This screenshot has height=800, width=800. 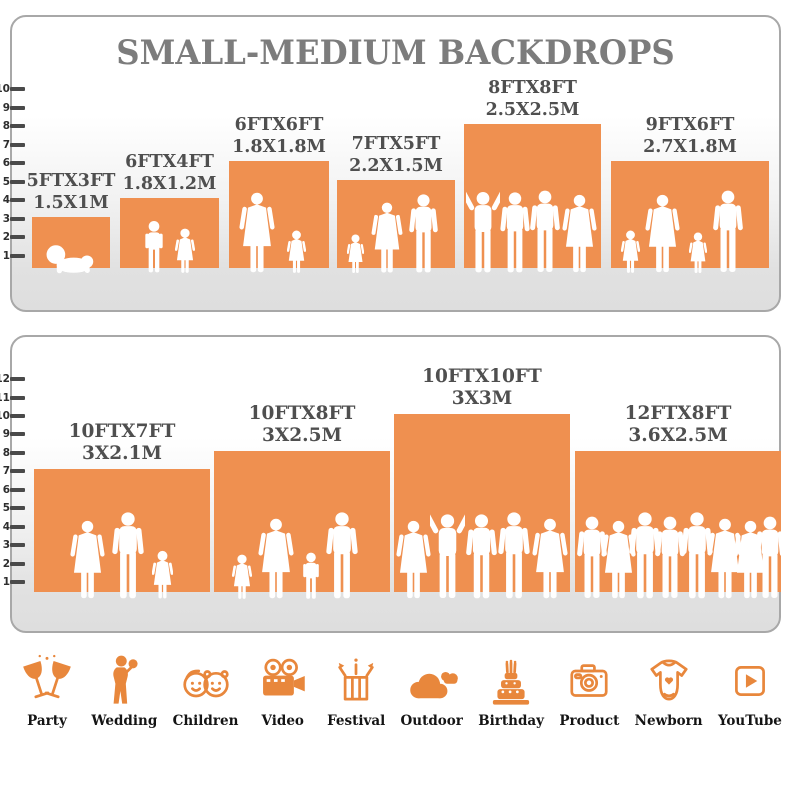 I want to click on category-product: Product, so click(x=589, y=690).